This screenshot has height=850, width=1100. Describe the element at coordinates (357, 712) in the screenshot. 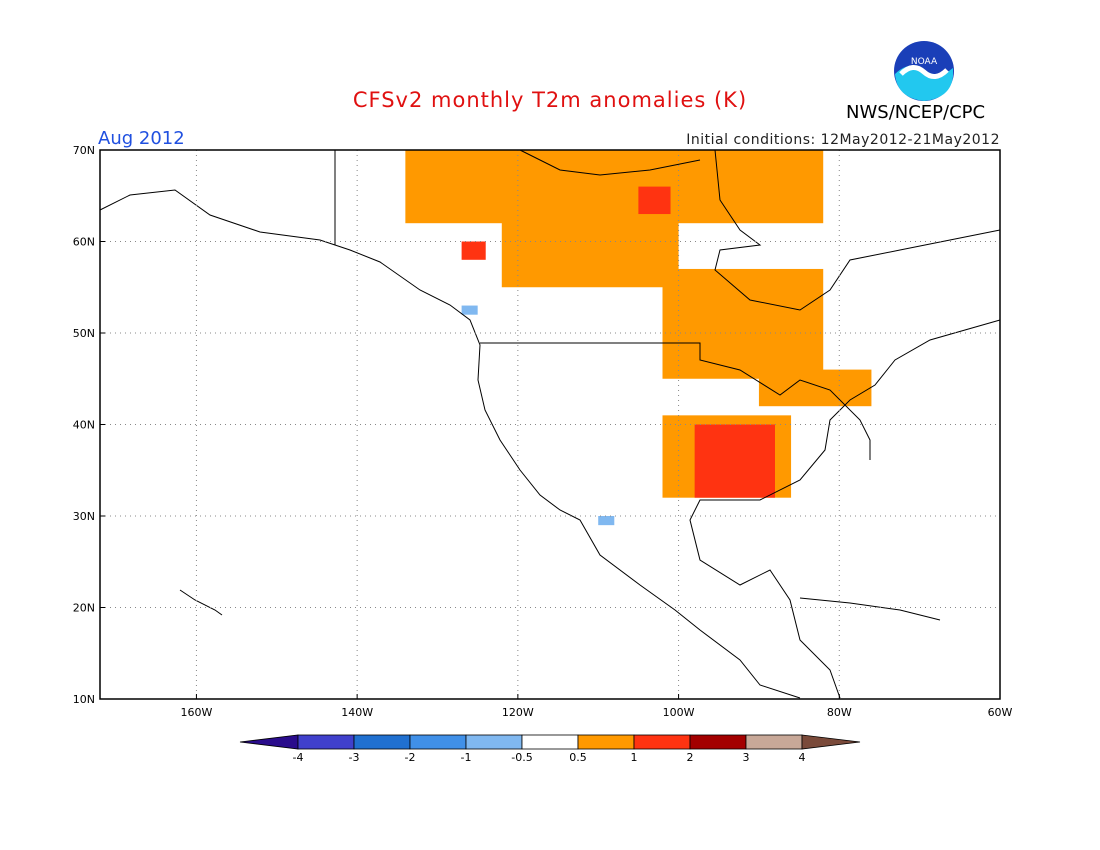

I see `lon-tick-label: 140W` at that location.